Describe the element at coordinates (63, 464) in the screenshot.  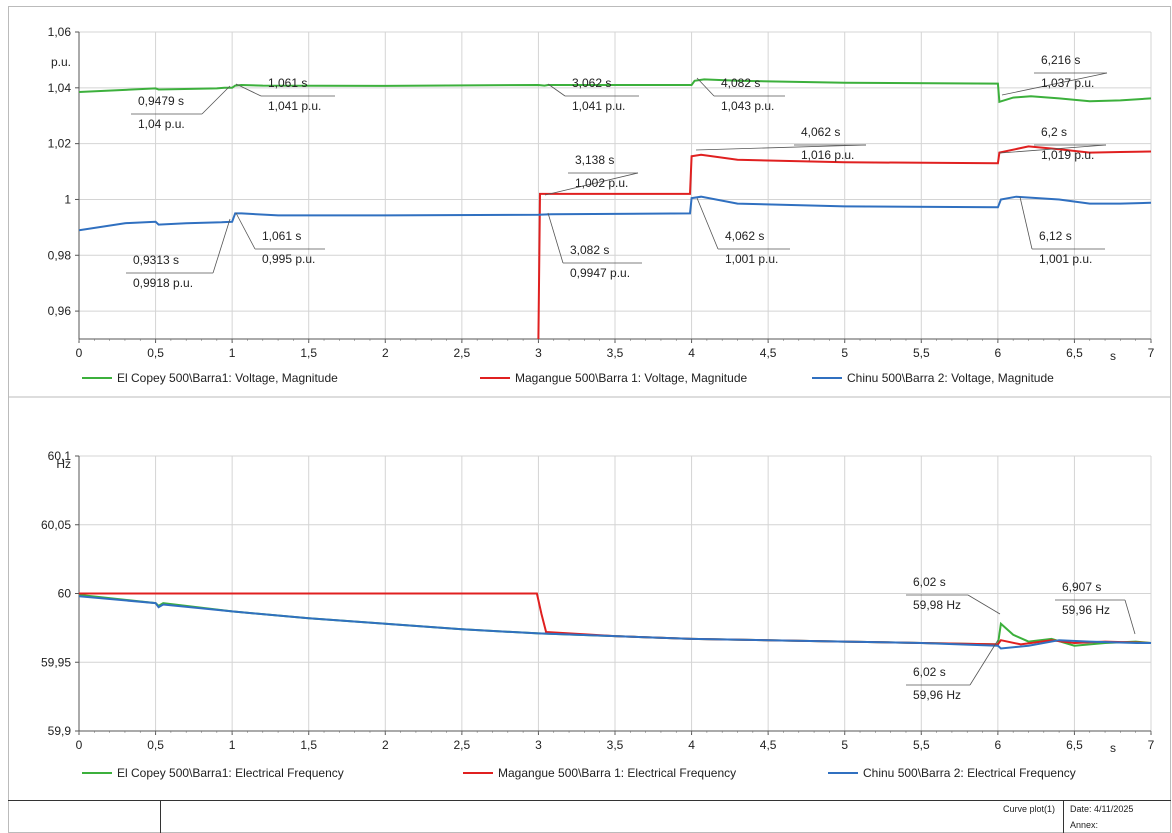
I see `y-axis-unit: Hz` at that location.